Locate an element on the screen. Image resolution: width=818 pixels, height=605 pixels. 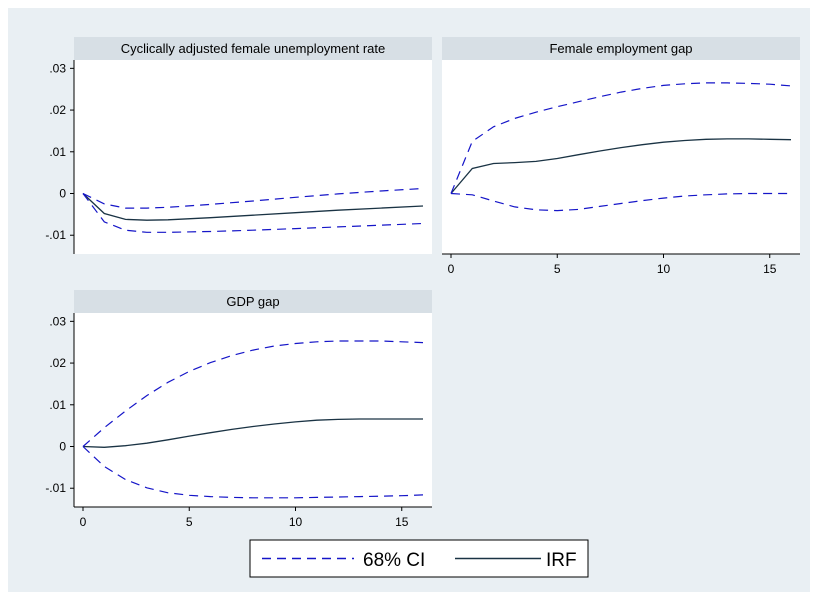
panel-title: Female employment gap is located at coordinates (620, 48).